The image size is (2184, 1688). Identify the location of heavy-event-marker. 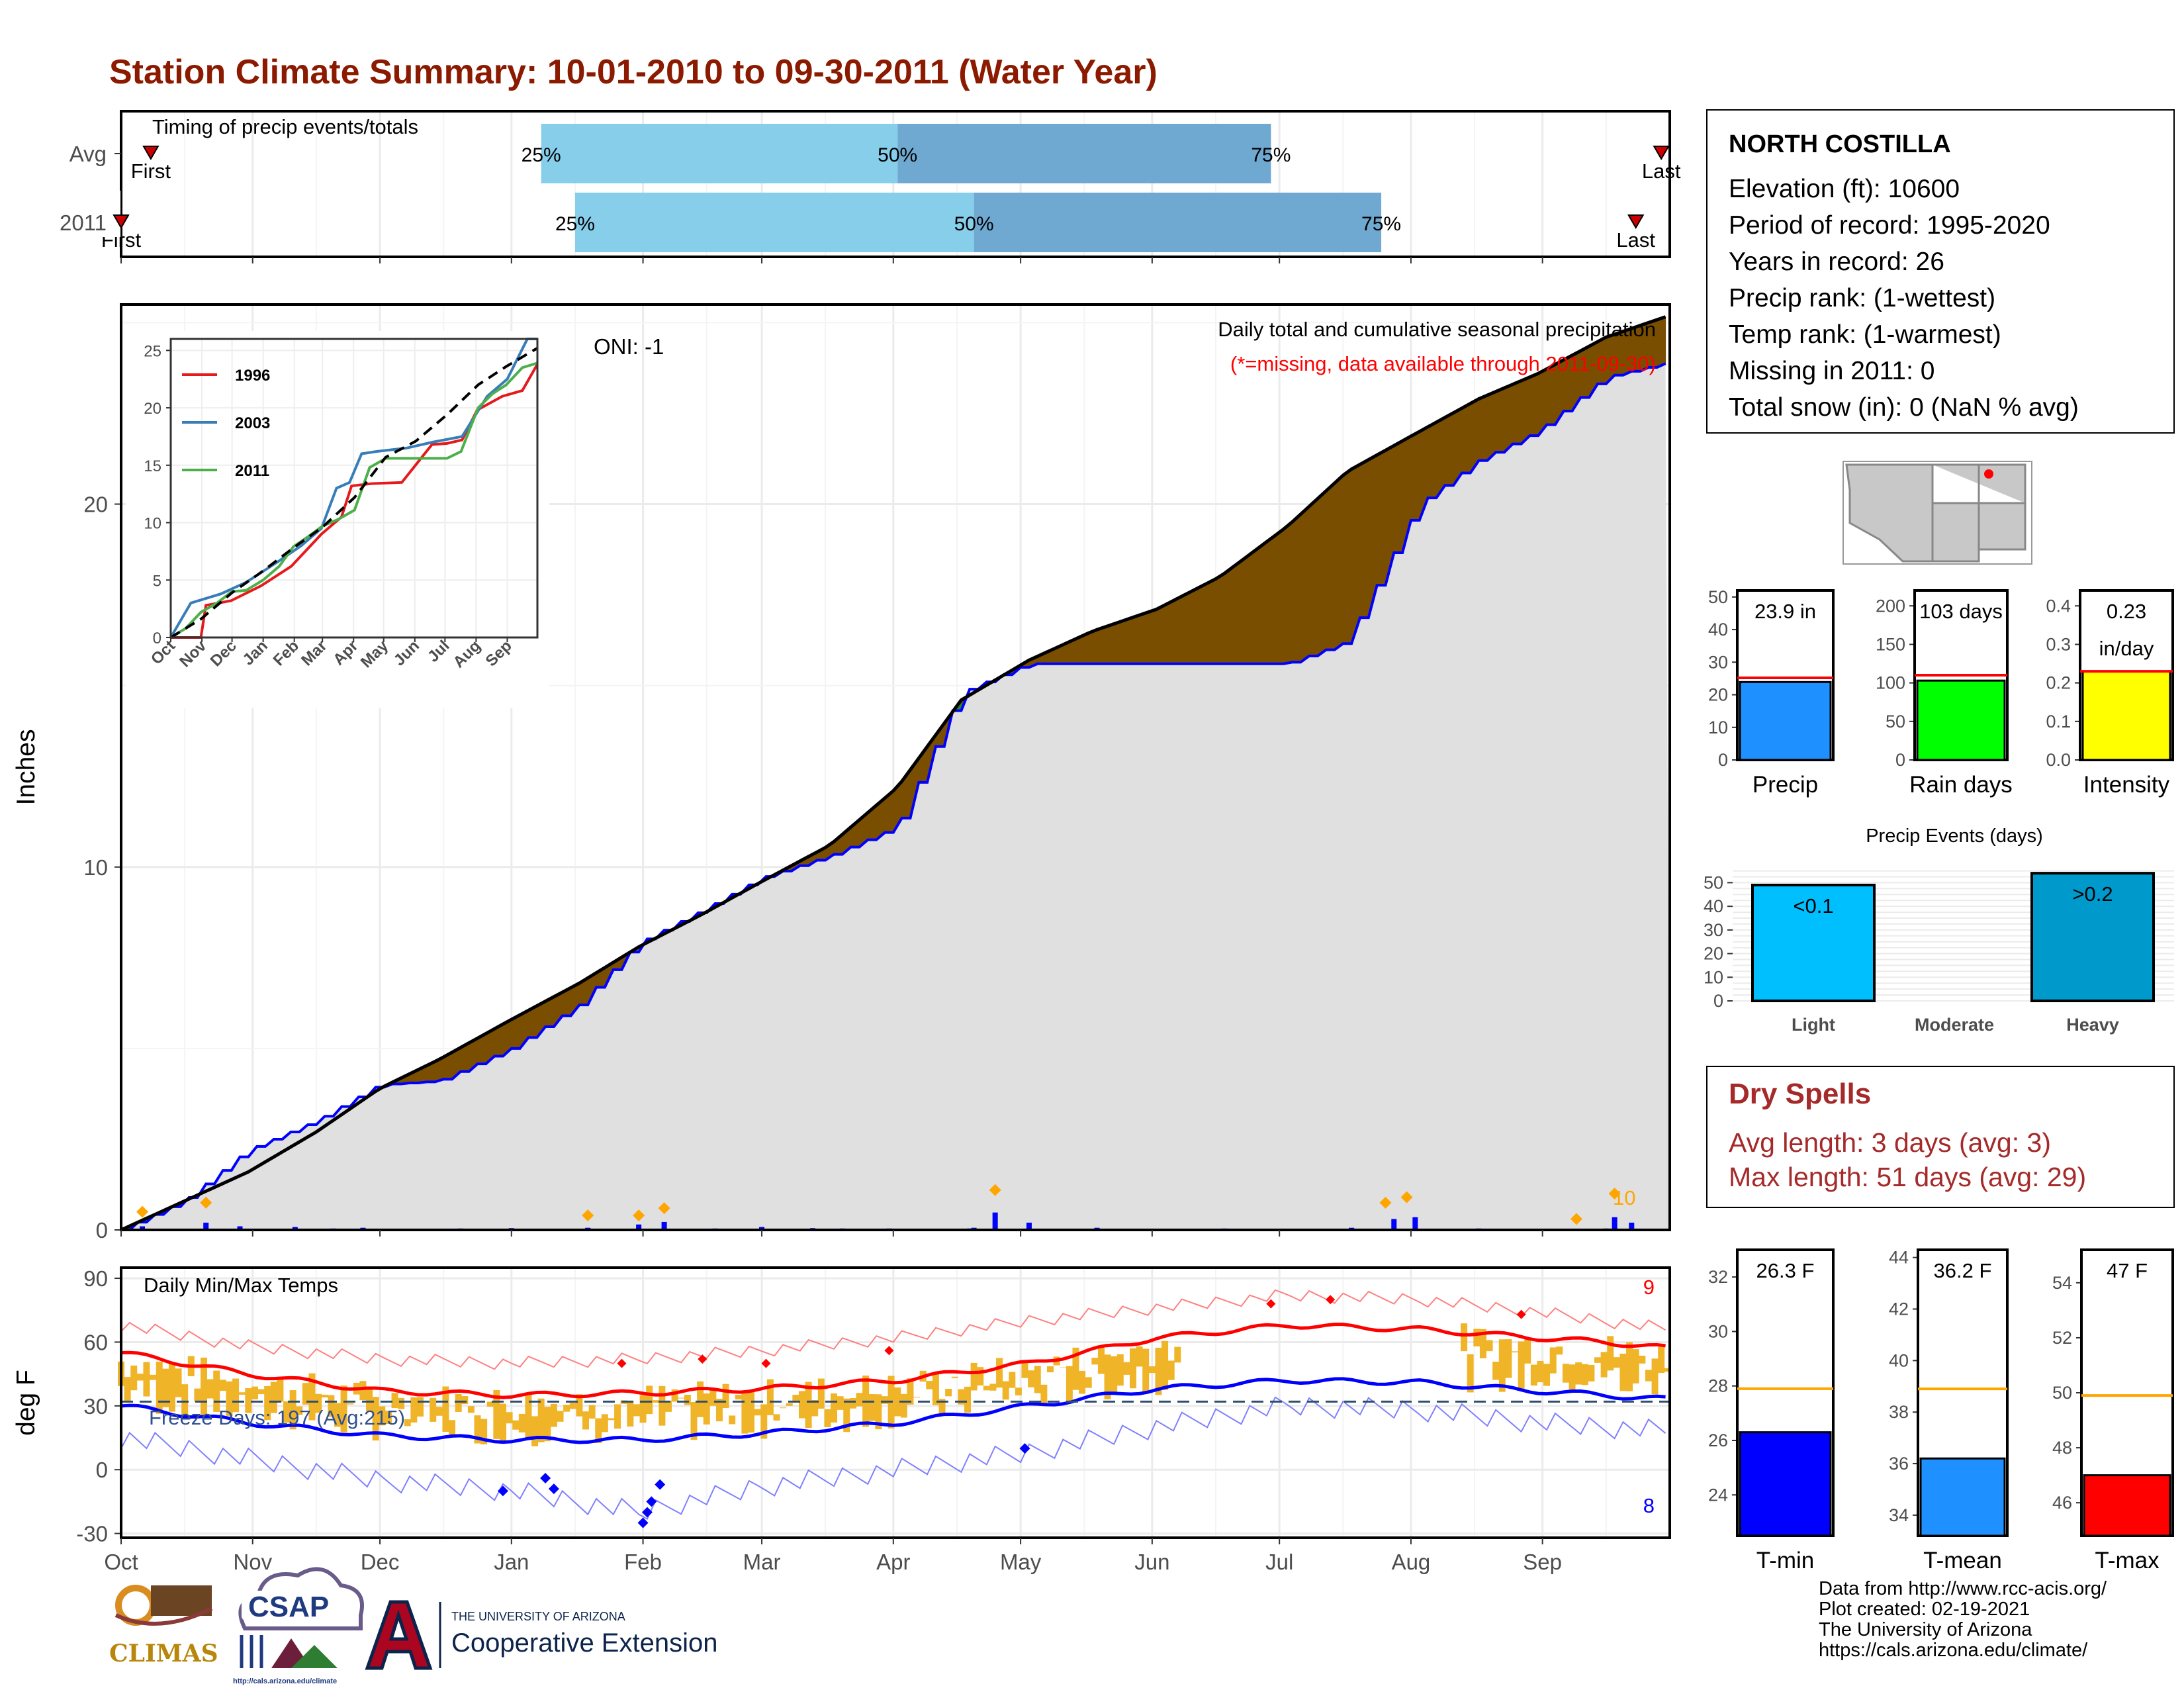
(1576, 1219).